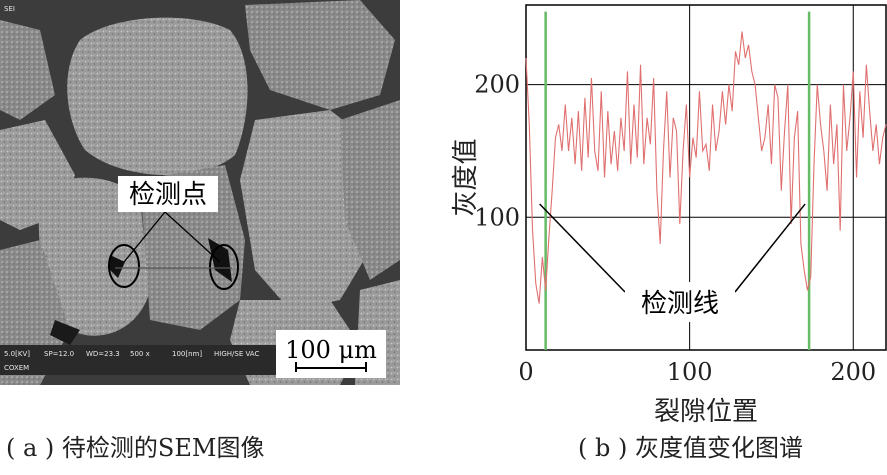  I want to click on x-tick-label: 0, so click(525, 372).